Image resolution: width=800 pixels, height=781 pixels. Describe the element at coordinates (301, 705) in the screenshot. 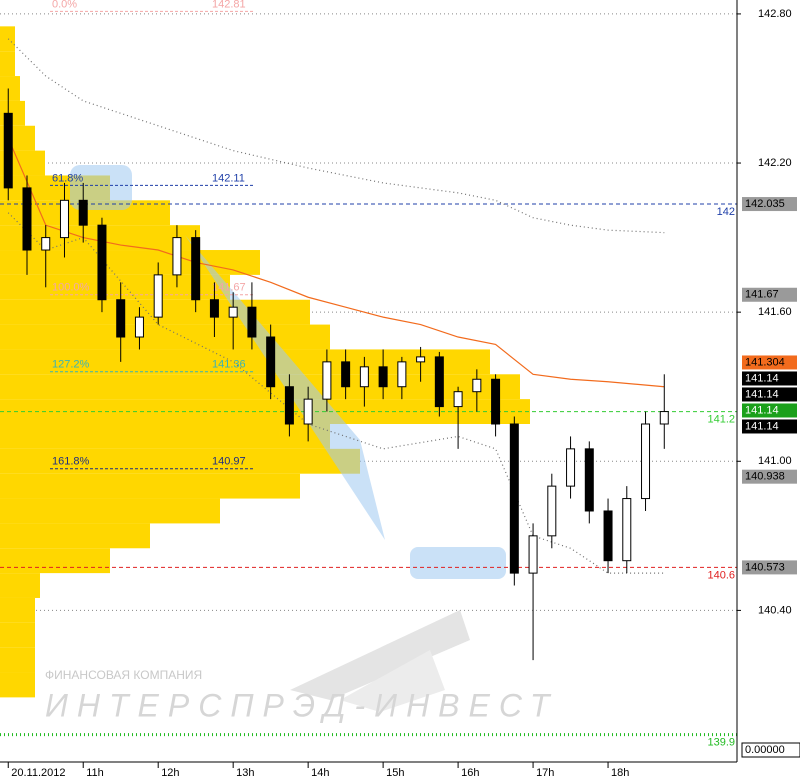

I see `watermark-title: ИНТЕРСПРЭД-ИНВЕСТ` at that location.